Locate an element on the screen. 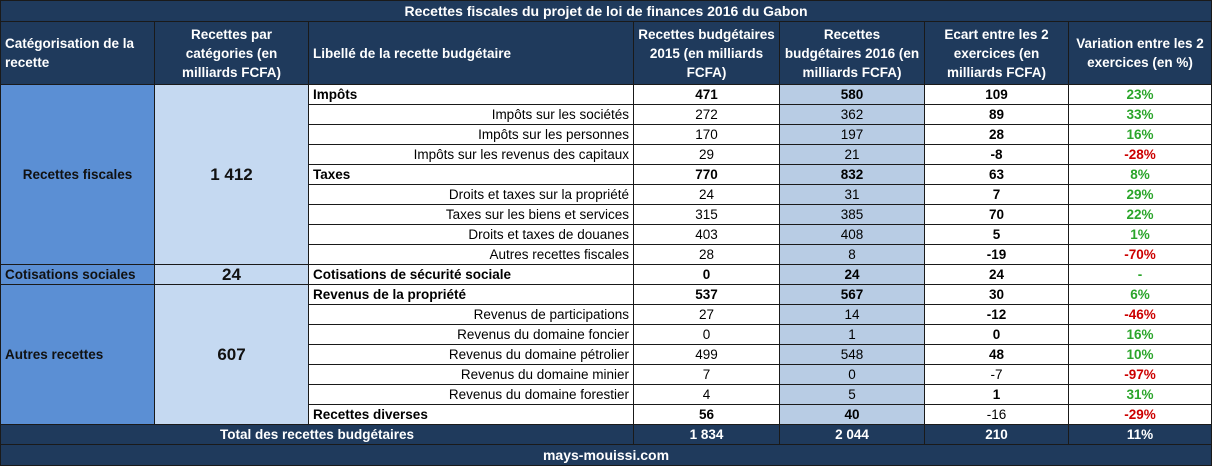 The height and width of the screenshot is (468, 1213). value-ecart: 89 is located at coordinates (996, 114).